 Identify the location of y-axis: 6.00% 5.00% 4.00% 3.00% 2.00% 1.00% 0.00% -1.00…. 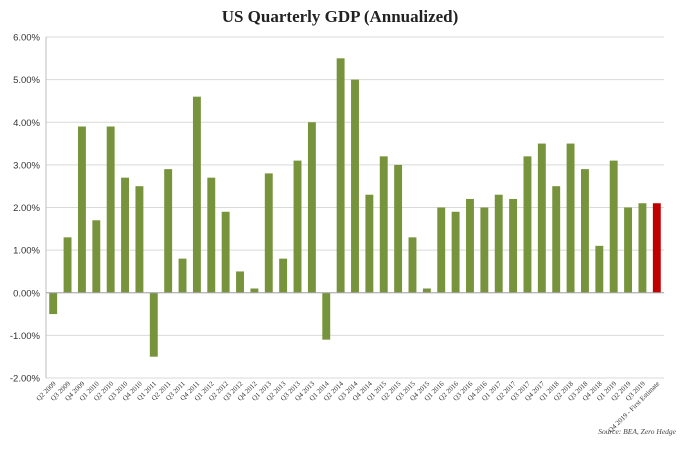
(28, 209).